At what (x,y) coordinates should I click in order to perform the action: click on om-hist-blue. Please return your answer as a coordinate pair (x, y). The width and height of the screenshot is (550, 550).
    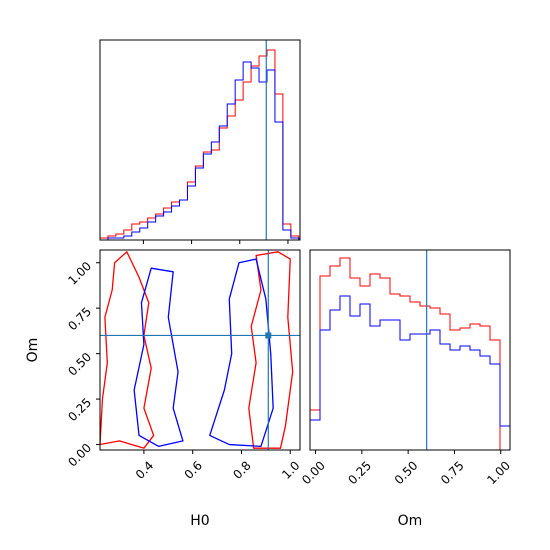
    Looking at the image, I should click on (410, 372).